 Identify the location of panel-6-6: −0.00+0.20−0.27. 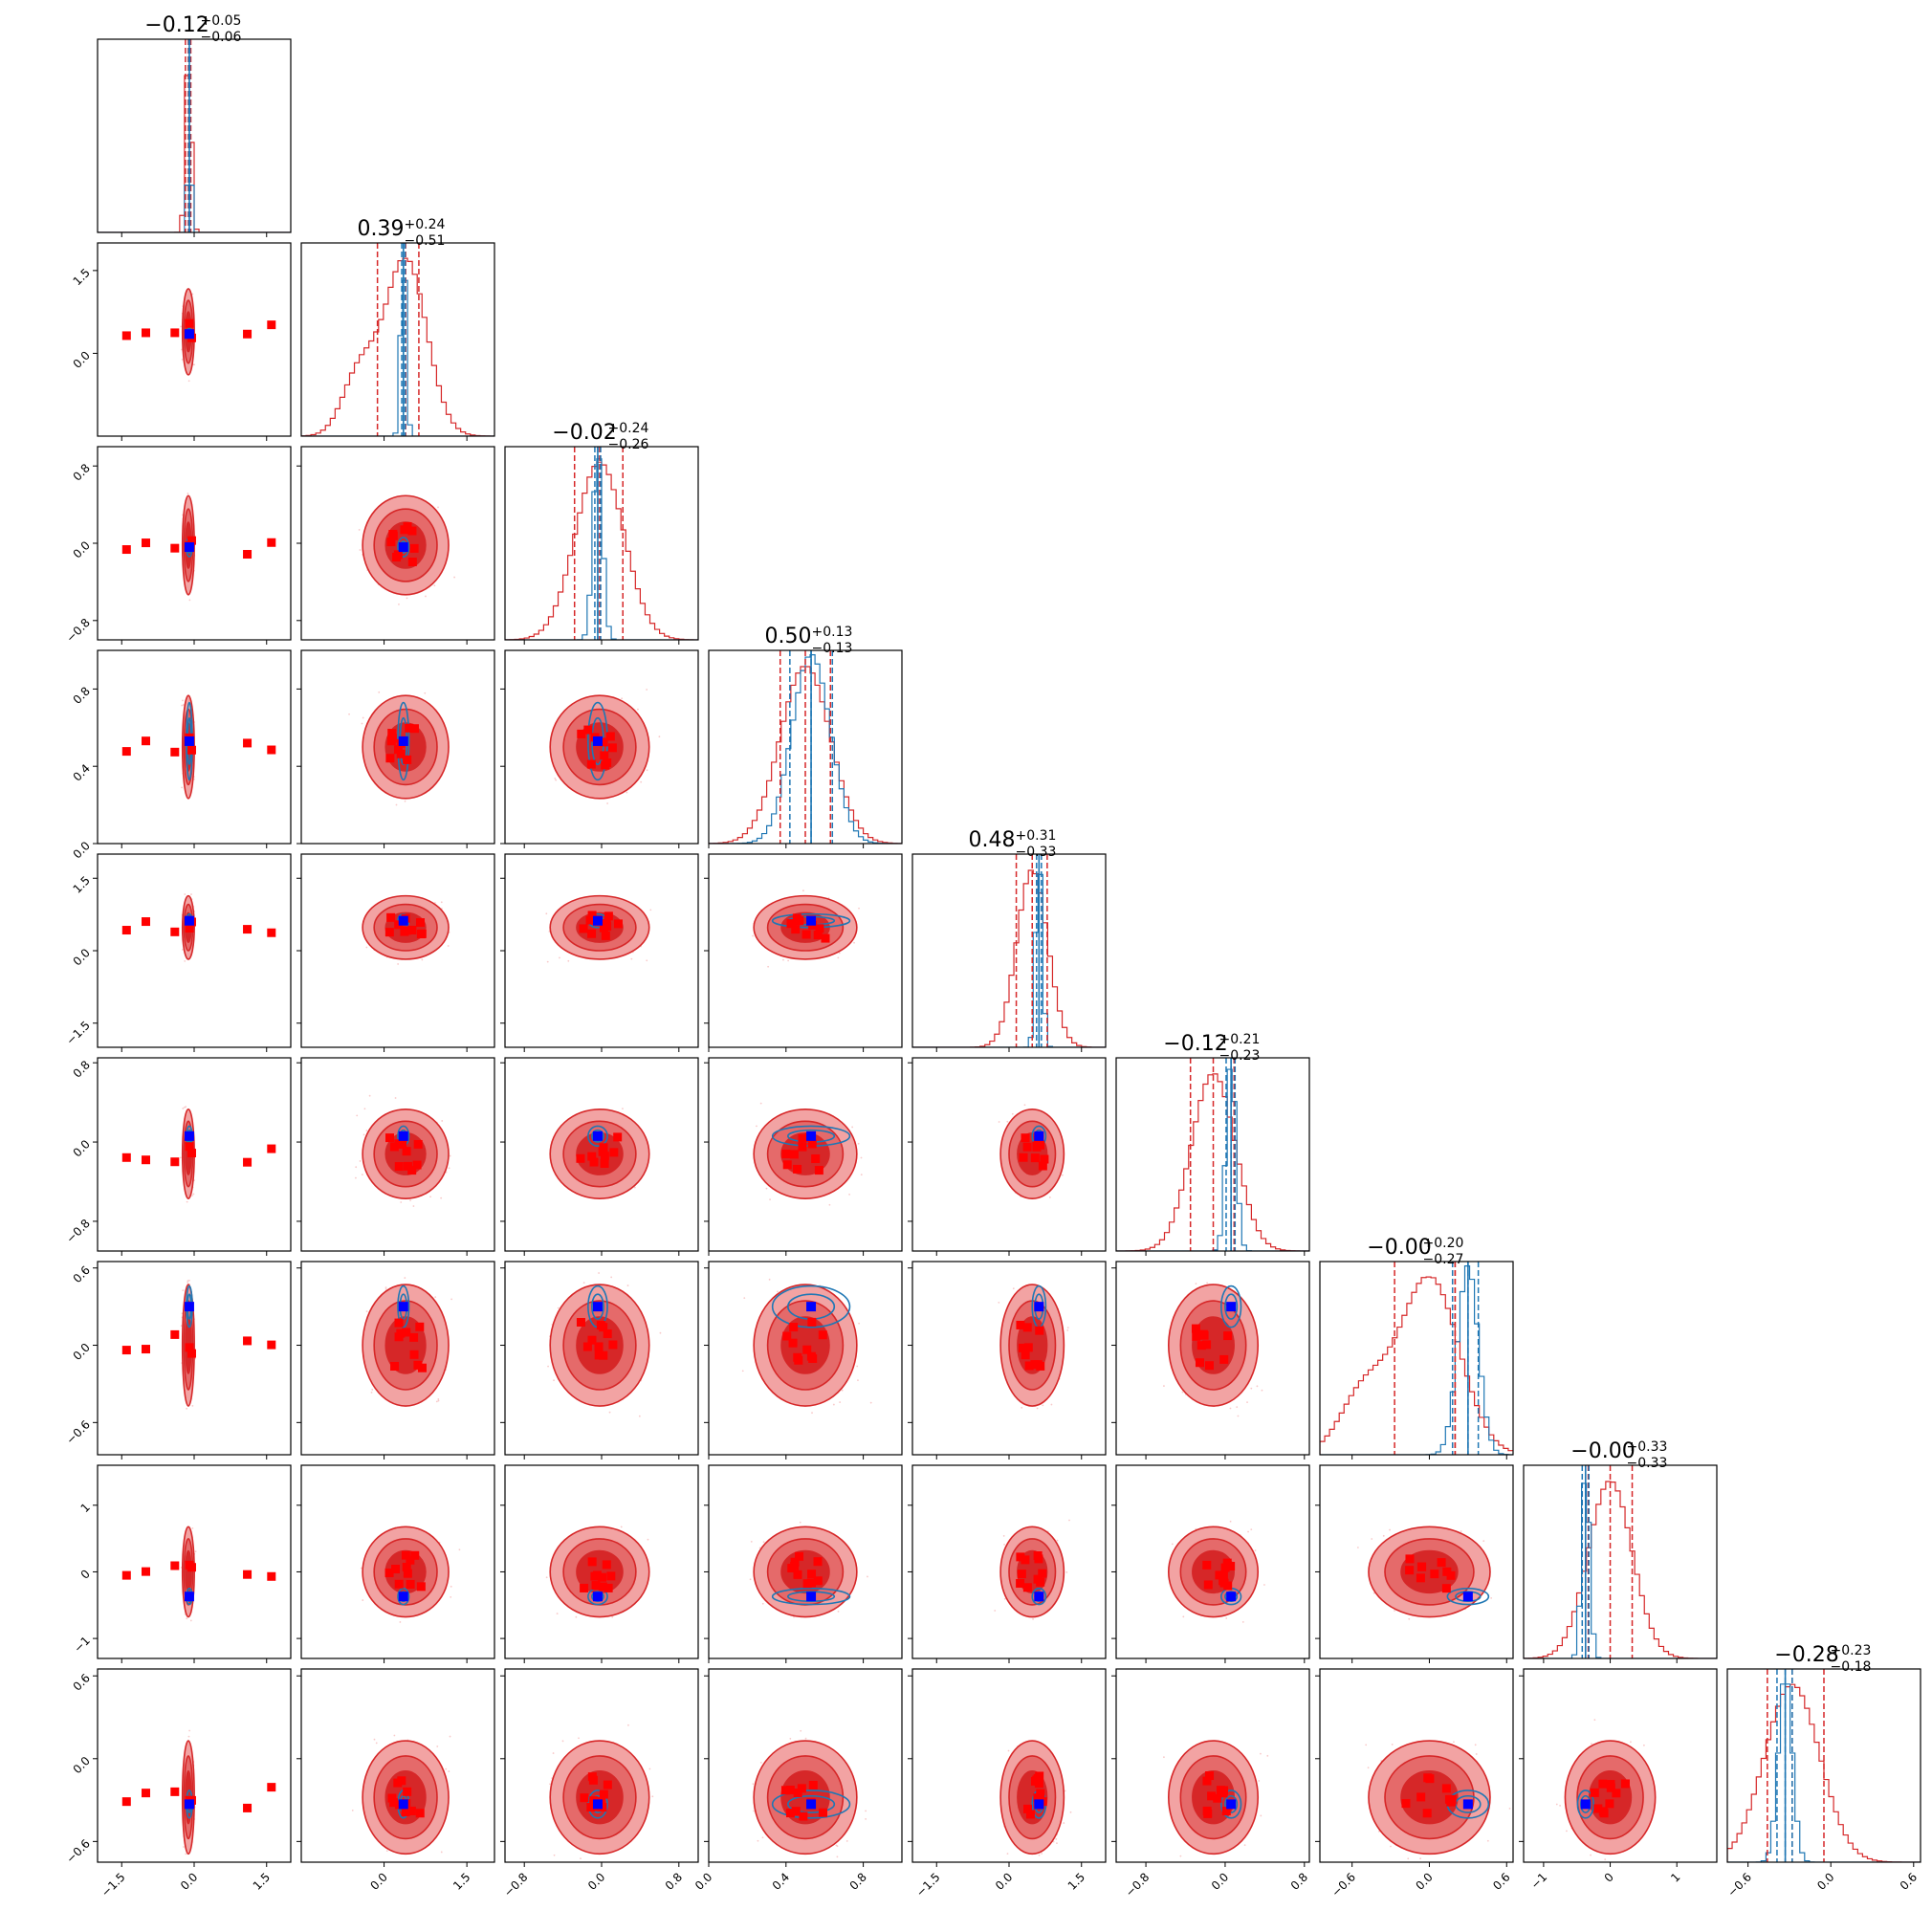
(1416, 1348).